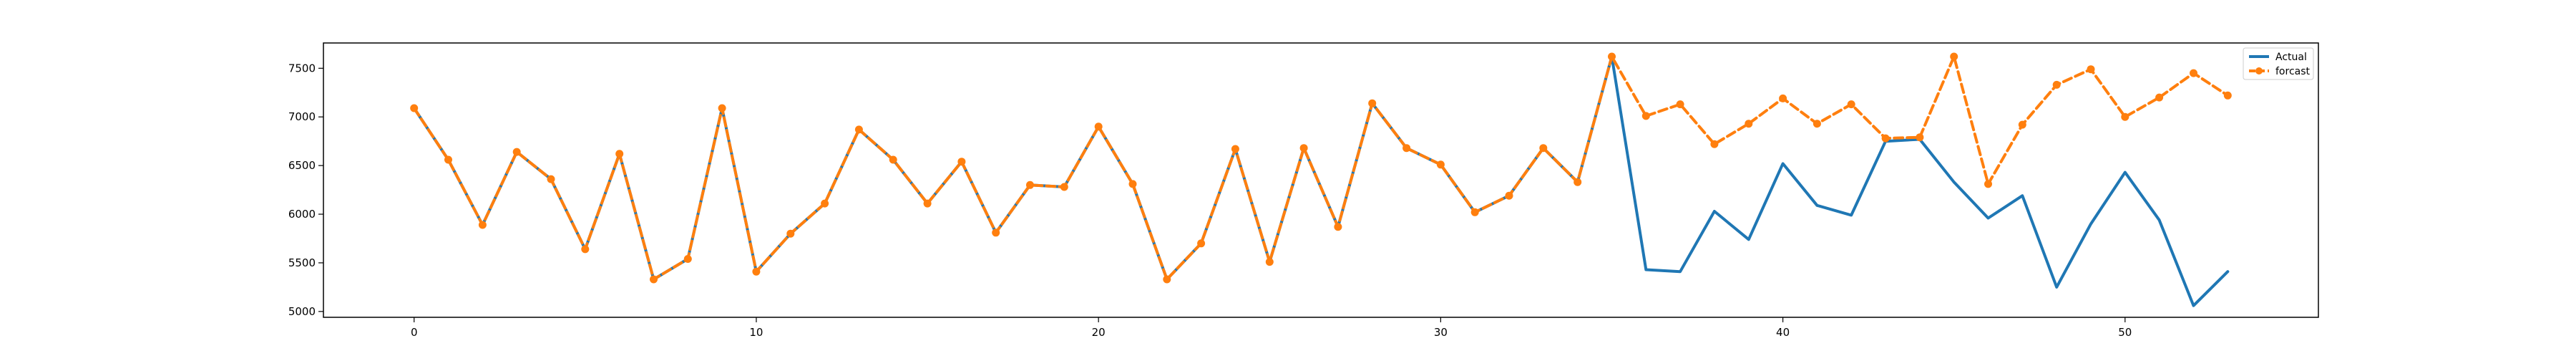 This screenshot has width=2576, height=361. Describe the element at coordinates (302, 311) in the screenshot. I see `y-tick-label: 5000` at that location.